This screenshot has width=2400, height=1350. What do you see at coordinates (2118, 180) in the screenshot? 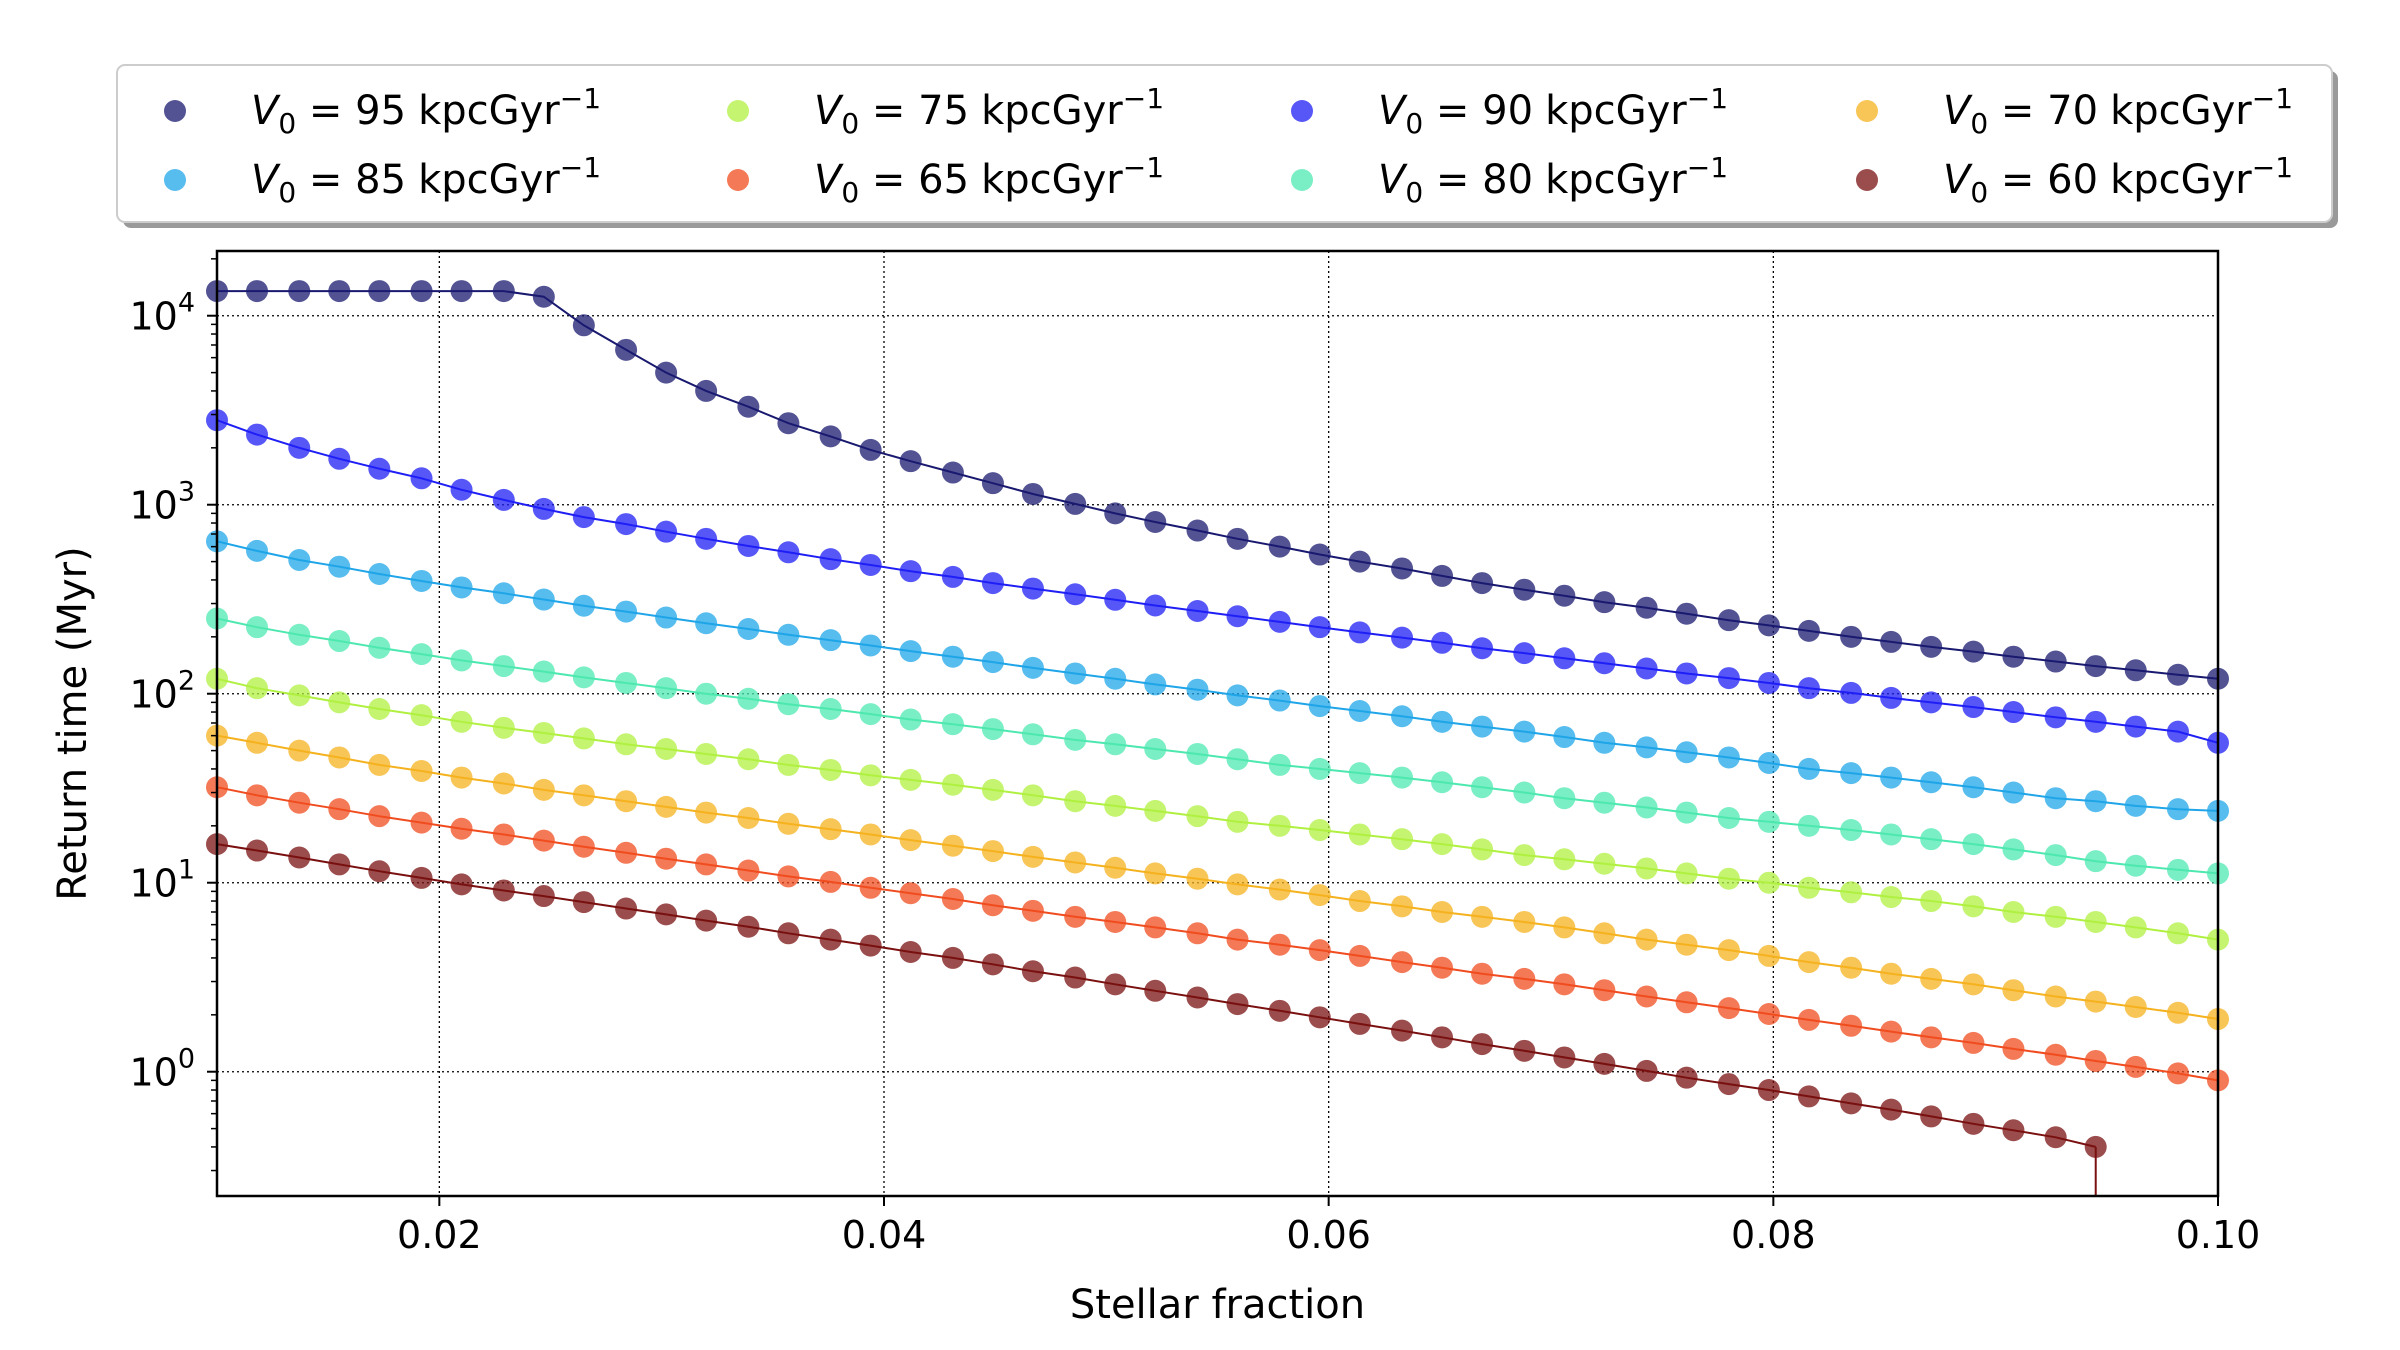
I see `legend-label: V0 = 60 kpcGyr−1` at bounding box center [2118, 180].